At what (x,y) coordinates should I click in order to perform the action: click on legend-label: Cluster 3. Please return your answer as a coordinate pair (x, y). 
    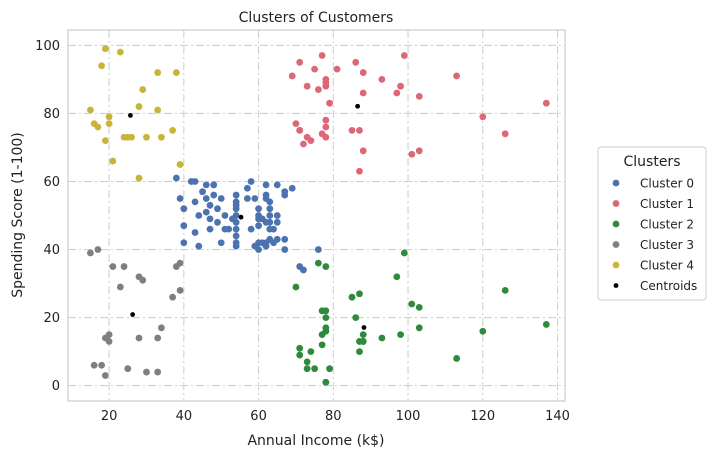
    Looking at the image, I should click on (667, 245).